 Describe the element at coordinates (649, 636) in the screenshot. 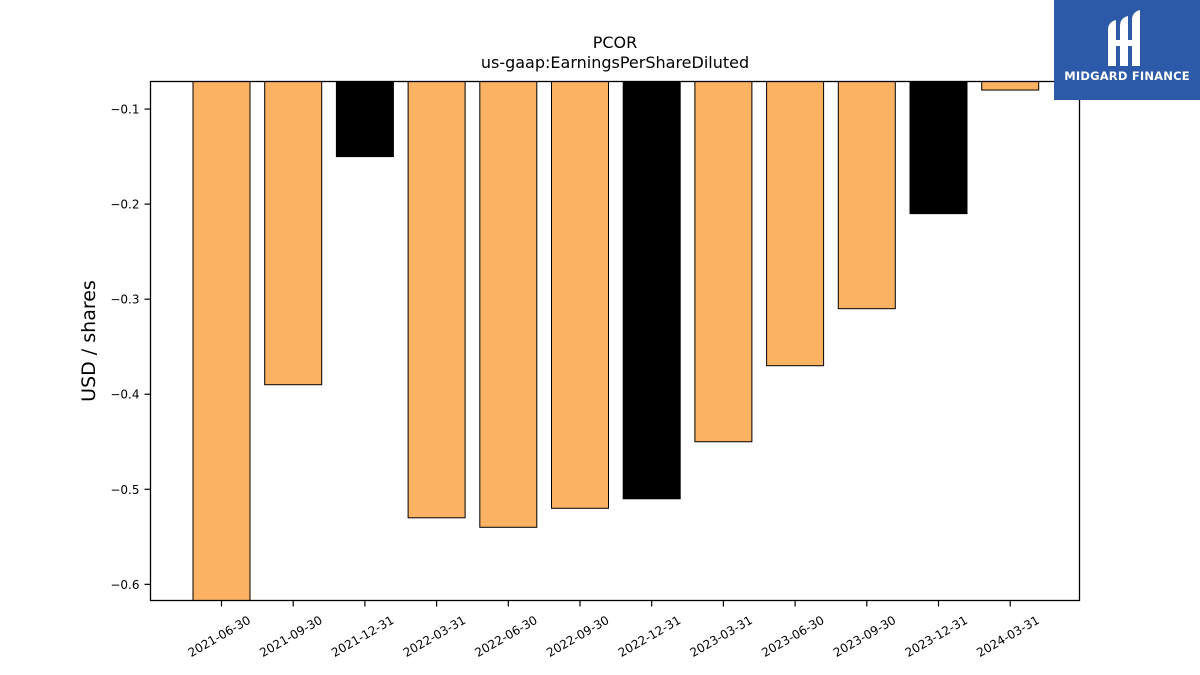

I see `x-tick-label: 2022-12-31` at that location.